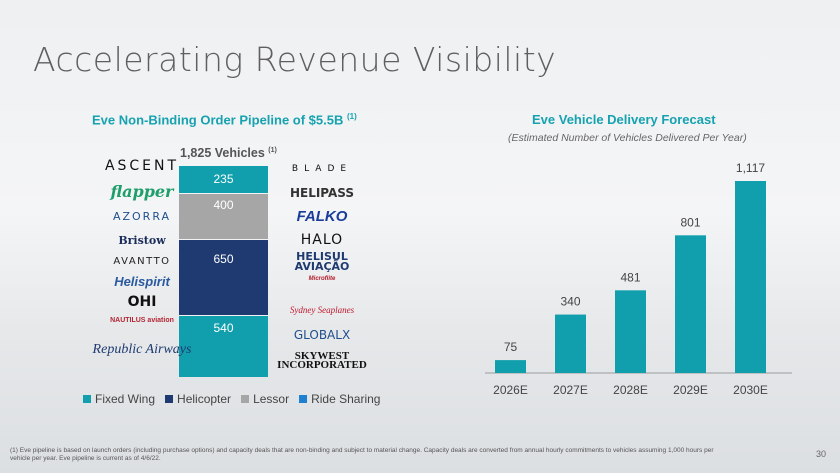  What do you see at coordinates (142, 261) in the screenshot?
I see `logo-left-avantto: AVANTTO` at bounding box center [142, 261].